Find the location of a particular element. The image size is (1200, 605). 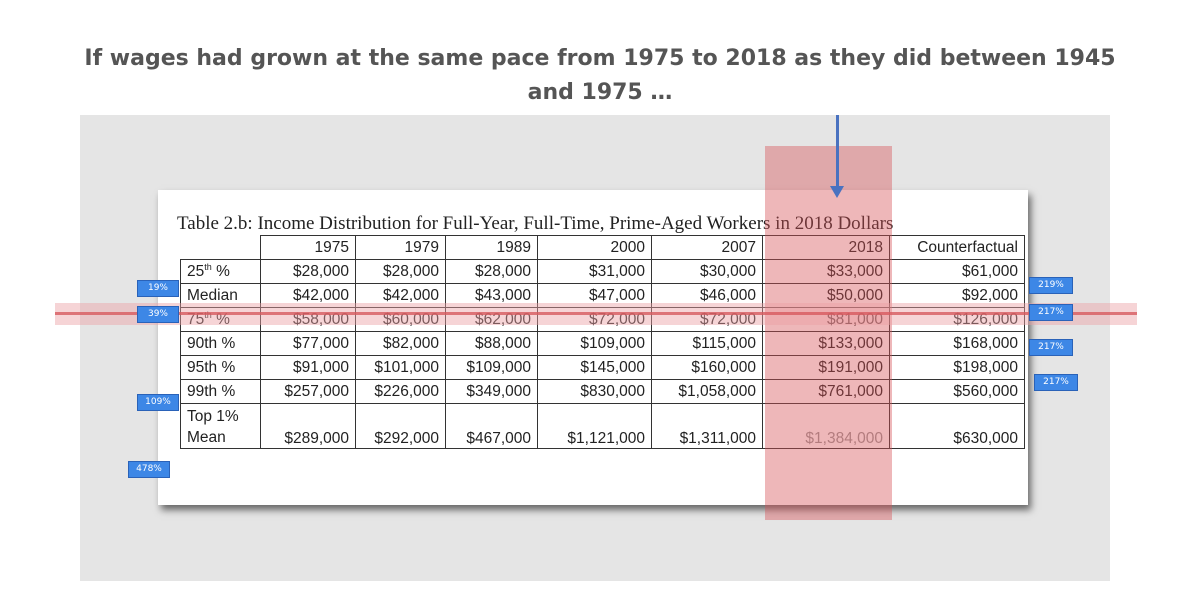

table-cell: $257,000 is located at coordinates (308, 391).